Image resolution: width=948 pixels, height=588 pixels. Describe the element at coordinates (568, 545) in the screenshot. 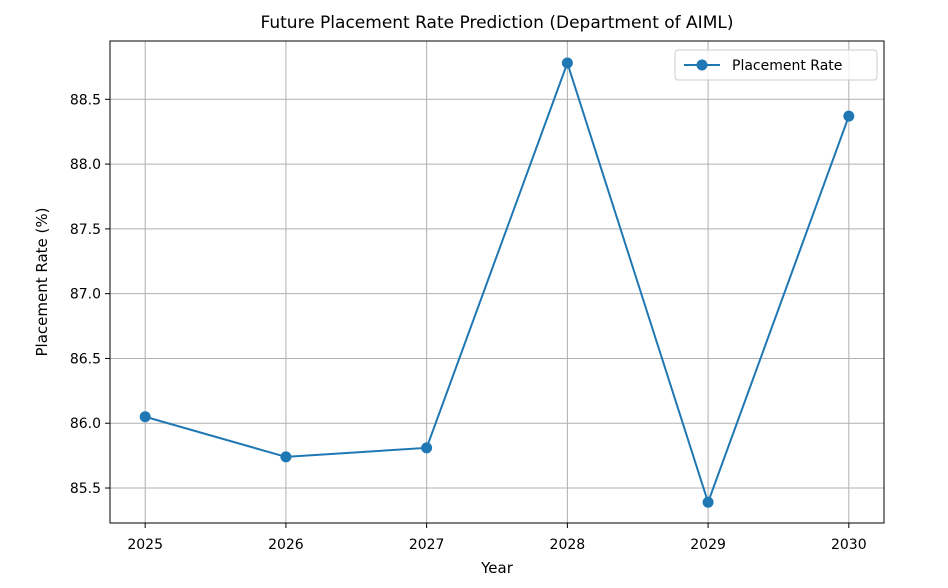

I see `x-tick-label: 2028` at that location.